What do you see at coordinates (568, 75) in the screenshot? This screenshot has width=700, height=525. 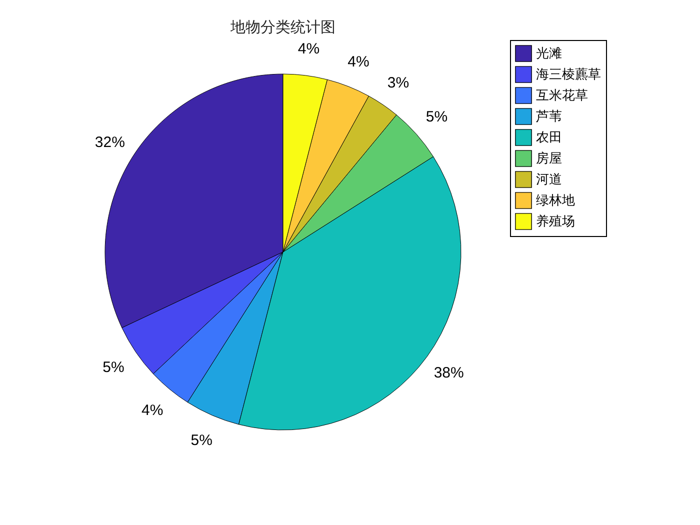 I see `legend-label: 海三棱藨草` at bounding box center [568, 75].